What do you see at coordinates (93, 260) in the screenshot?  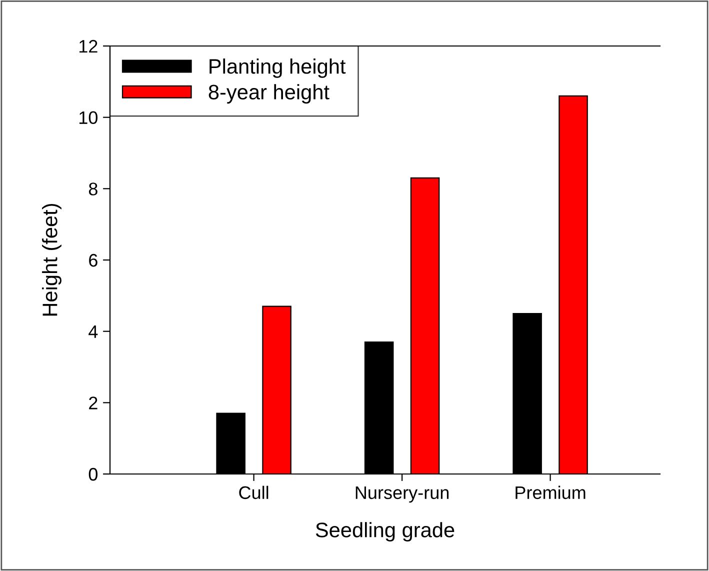 I see `y-tick-label: 6` at bounding box center [93, 260].